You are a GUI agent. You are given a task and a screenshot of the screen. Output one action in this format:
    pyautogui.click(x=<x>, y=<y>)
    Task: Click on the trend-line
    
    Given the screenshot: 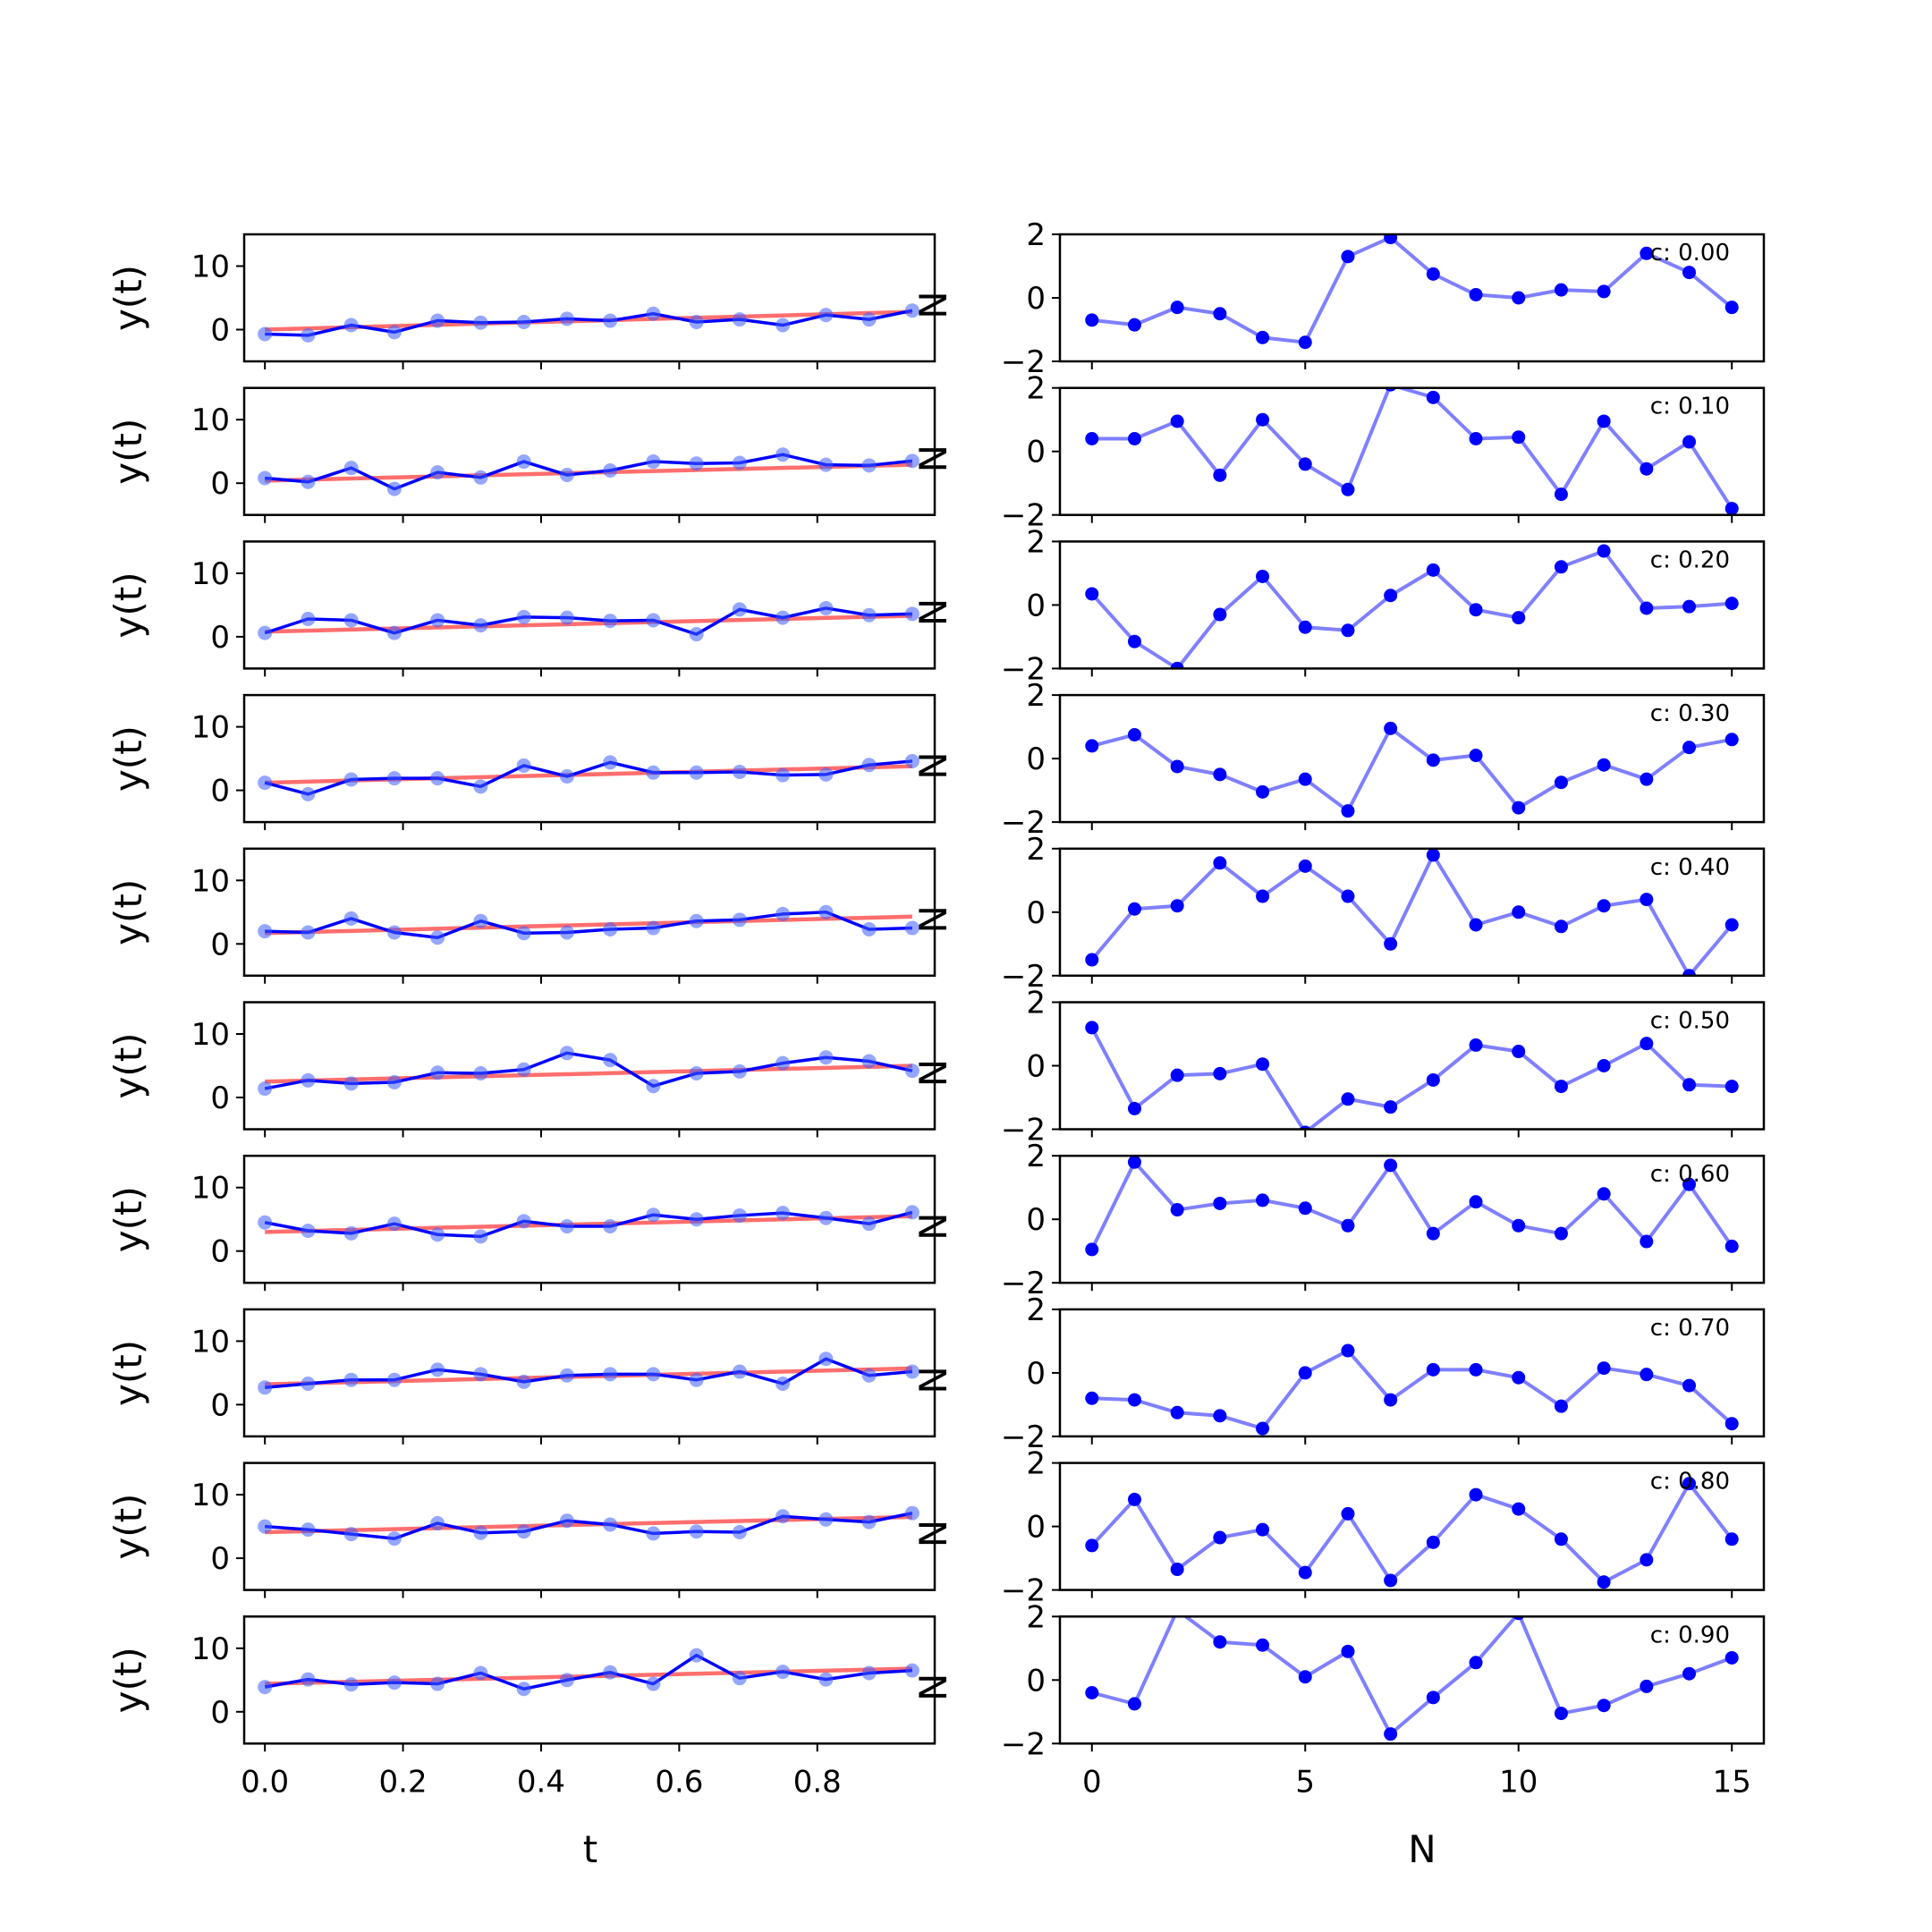 What is the action you would take?
    pyautogui.click(x=588, y=1073)
    